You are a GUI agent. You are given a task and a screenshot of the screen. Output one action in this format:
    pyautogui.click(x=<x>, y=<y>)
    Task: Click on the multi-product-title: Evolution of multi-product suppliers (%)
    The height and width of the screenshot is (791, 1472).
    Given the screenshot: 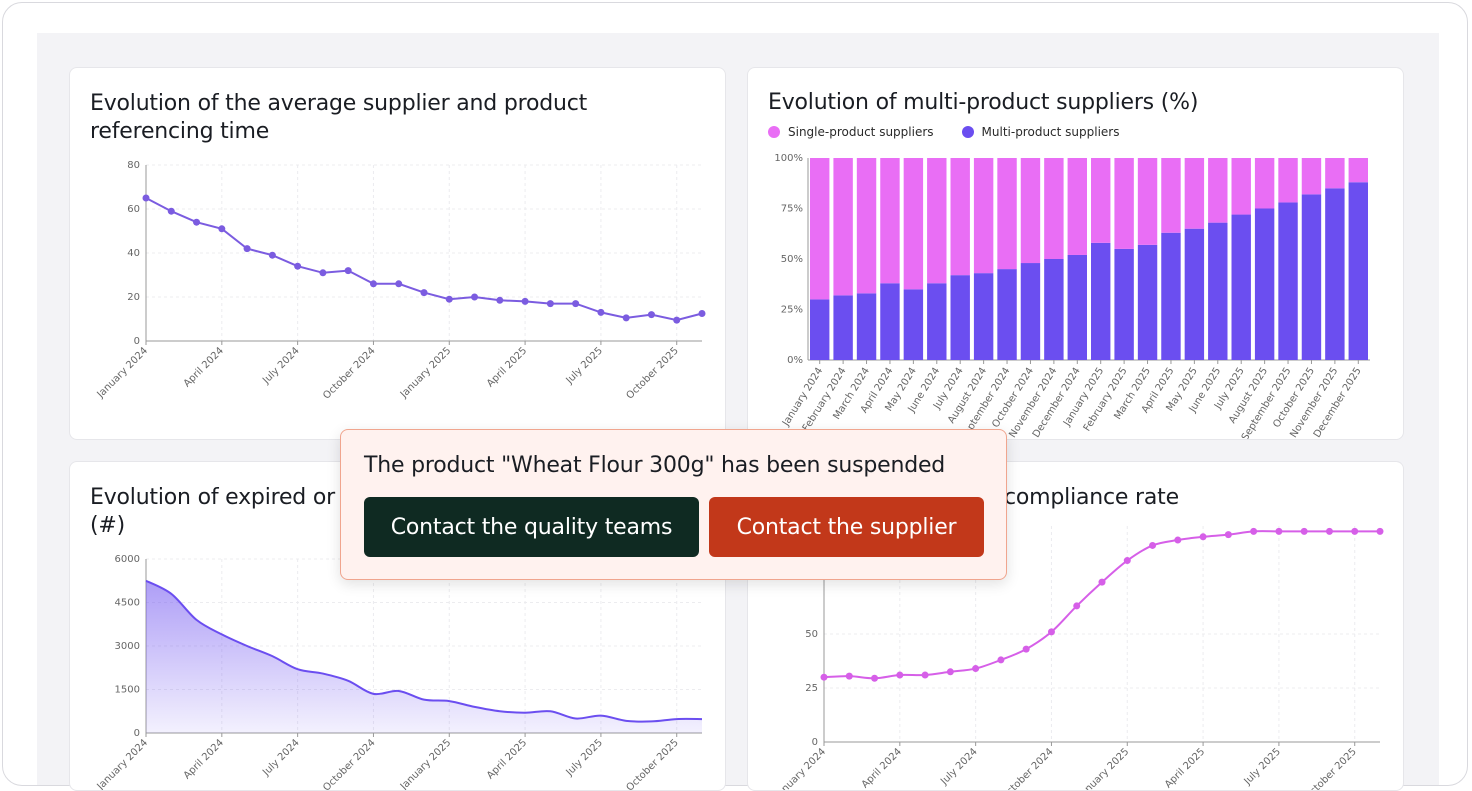 What is the action you would take?
    pyautogui.click(x=983, y=102)
    